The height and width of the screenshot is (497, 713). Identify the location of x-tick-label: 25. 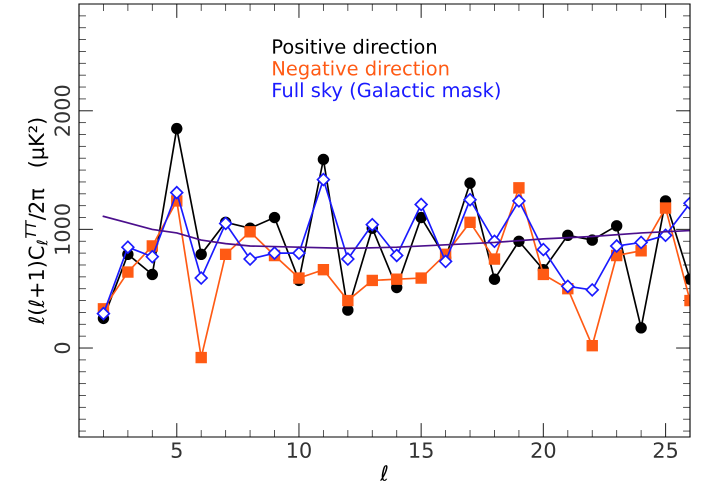
(665, 450).